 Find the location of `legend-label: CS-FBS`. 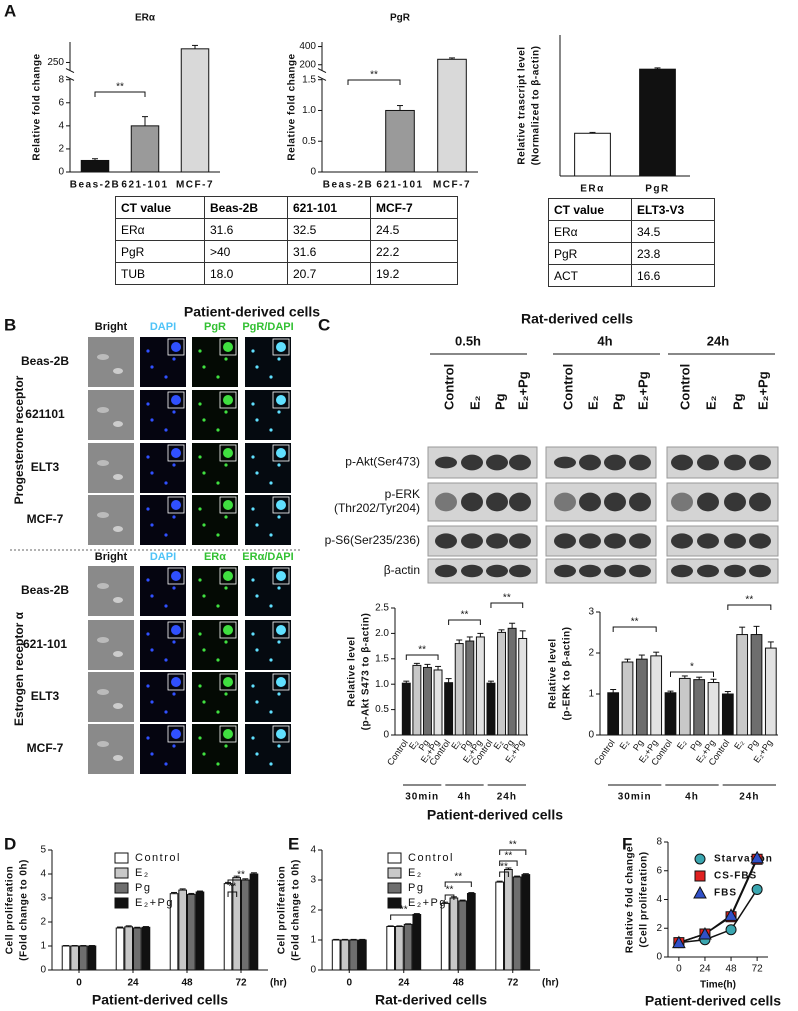

legend-label: CS-FBS is located at coordinates (735, 876).